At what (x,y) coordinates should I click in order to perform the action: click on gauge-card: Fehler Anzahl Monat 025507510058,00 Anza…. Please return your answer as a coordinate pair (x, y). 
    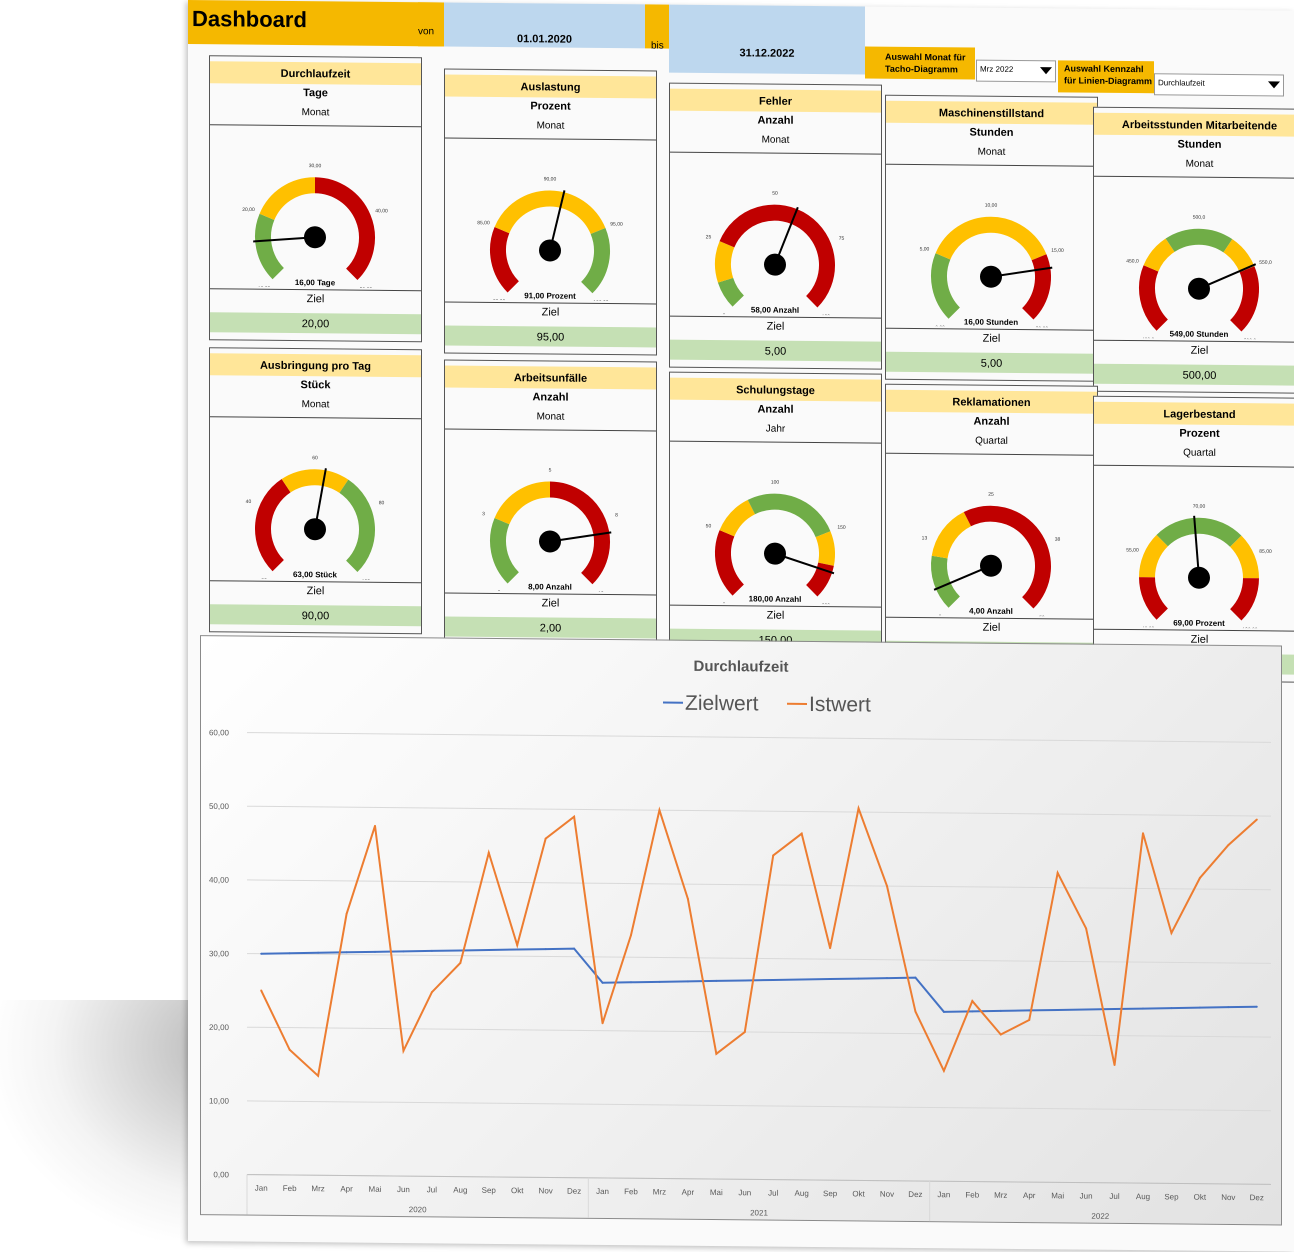
    Looking at the image, I should click on (775, 226).